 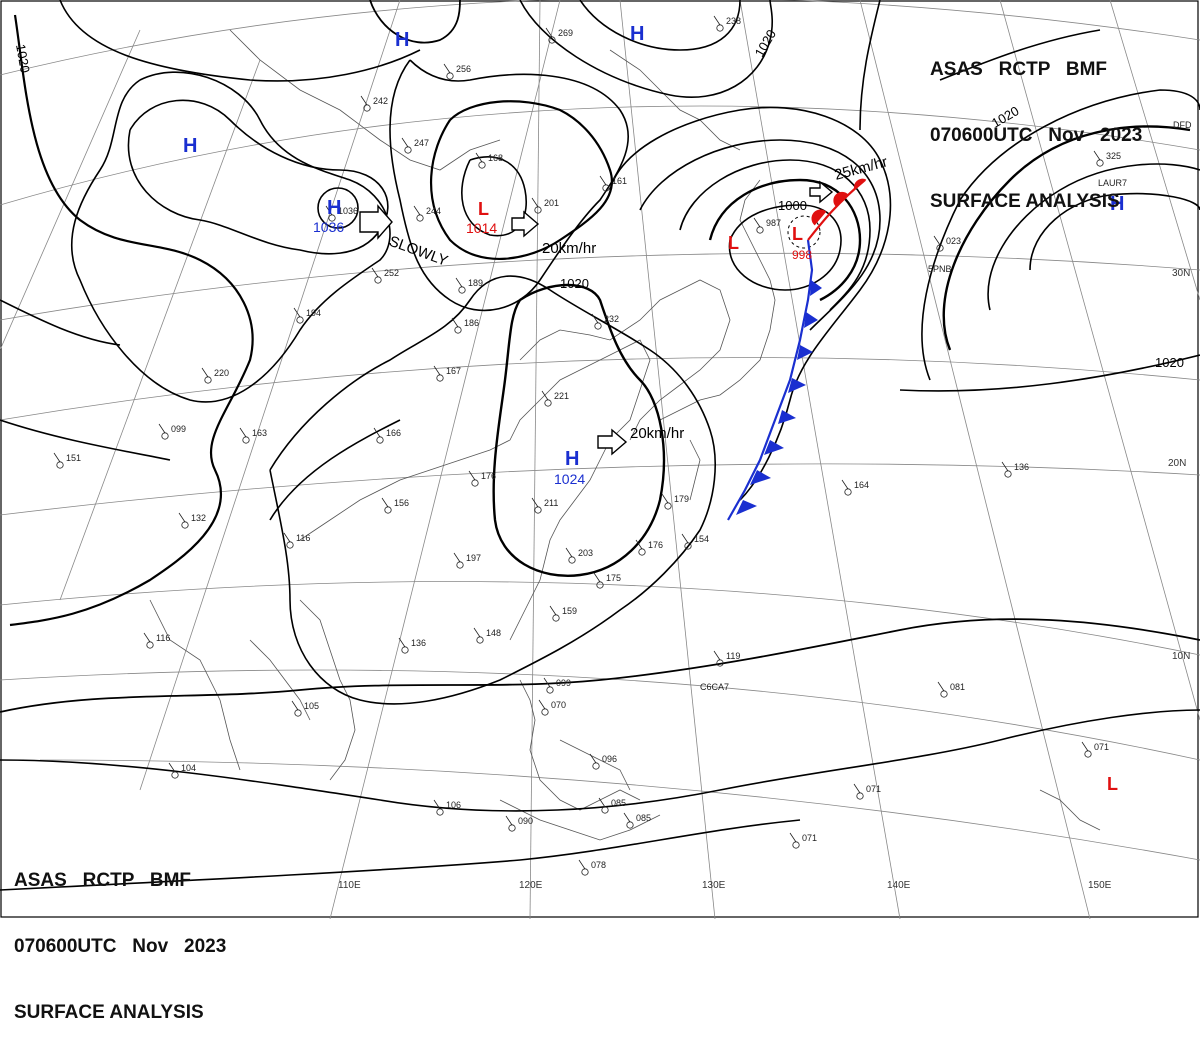 I want to click on station-pressure-label: 161, so click(x=619, y=181).